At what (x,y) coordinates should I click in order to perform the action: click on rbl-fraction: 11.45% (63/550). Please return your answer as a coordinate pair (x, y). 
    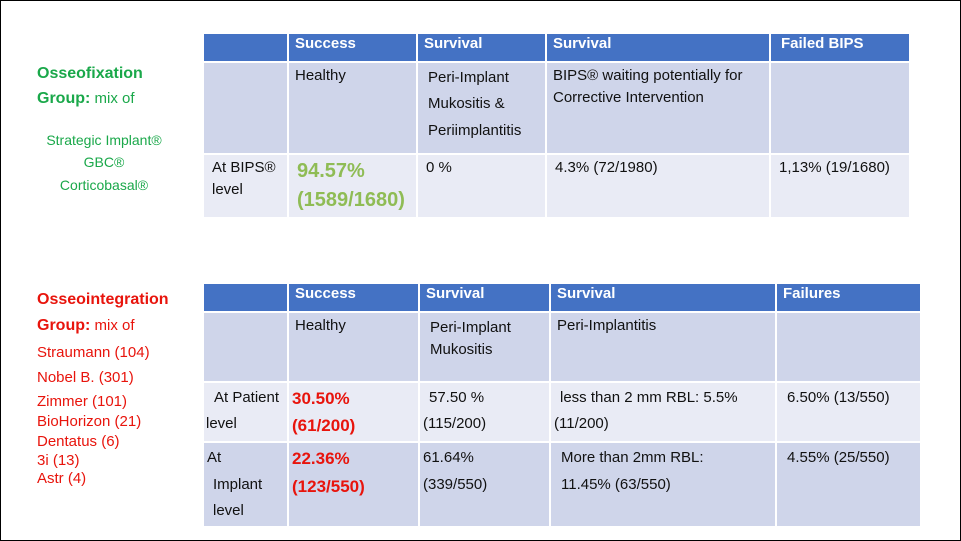
    Looking at the image, I should click on (616, 484).